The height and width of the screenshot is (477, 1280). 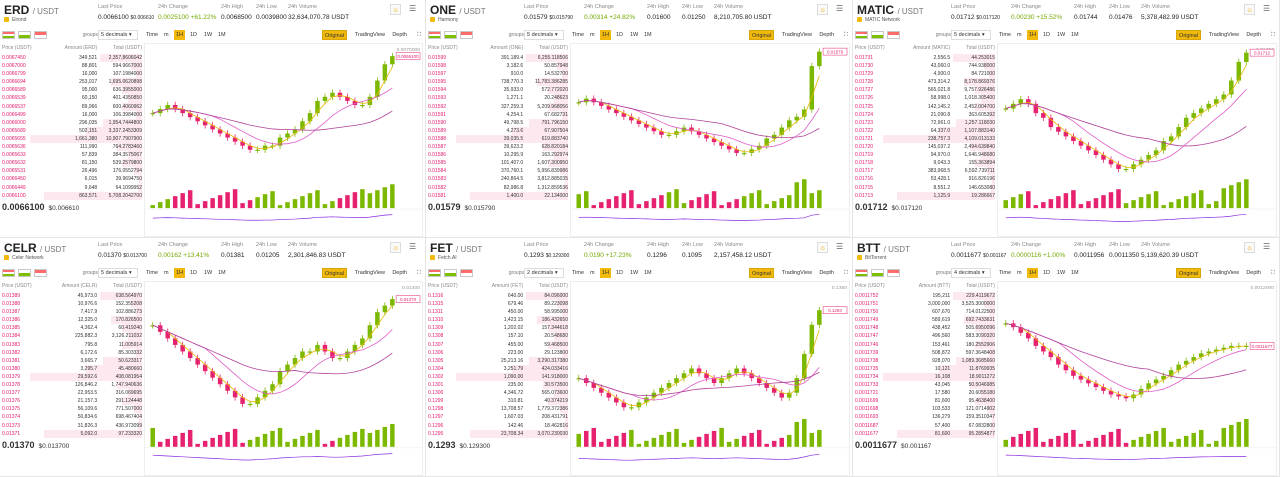 What do you see at coordinates (72, 106) in the screenshot?
I see `ask-row: 0.0066537 89,966 600.4060962` at bounding box center [72, 106].